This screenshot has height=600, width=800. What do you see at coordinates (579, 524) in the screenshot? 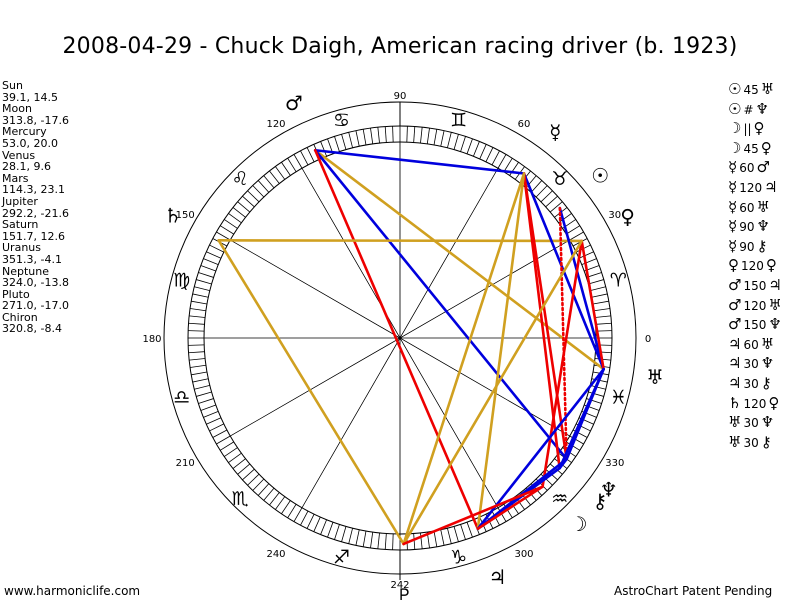
I see `planet-glyph-moon: ☽` at bounding box center [579, 524].